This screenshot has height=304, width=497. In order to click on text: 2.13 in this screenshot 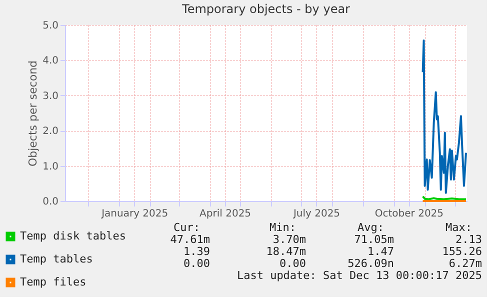, I will do `click(469, 239)`.